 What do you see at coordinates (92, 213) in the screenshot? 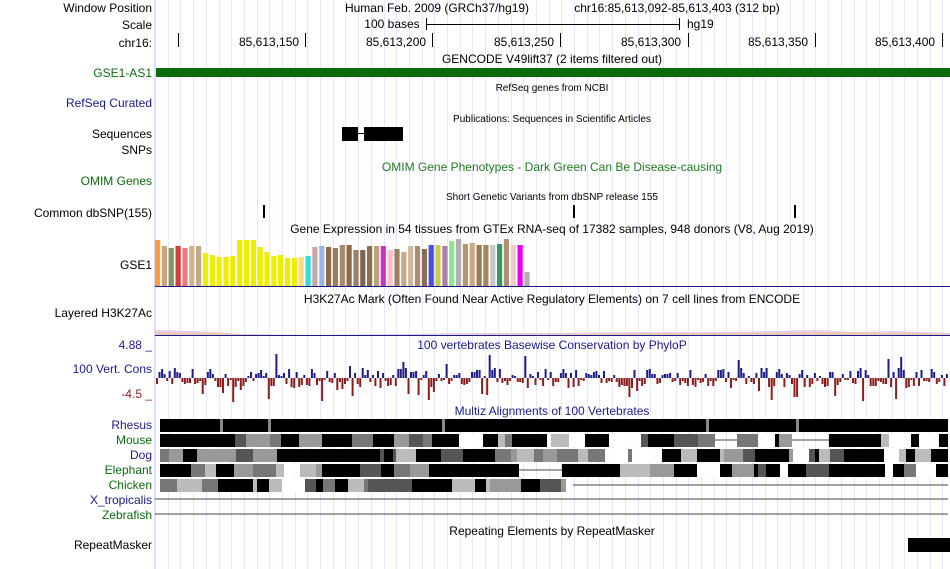
I see `dbsnp-track-label: Common dbSNP(155)` at bounding box center [92, 213].